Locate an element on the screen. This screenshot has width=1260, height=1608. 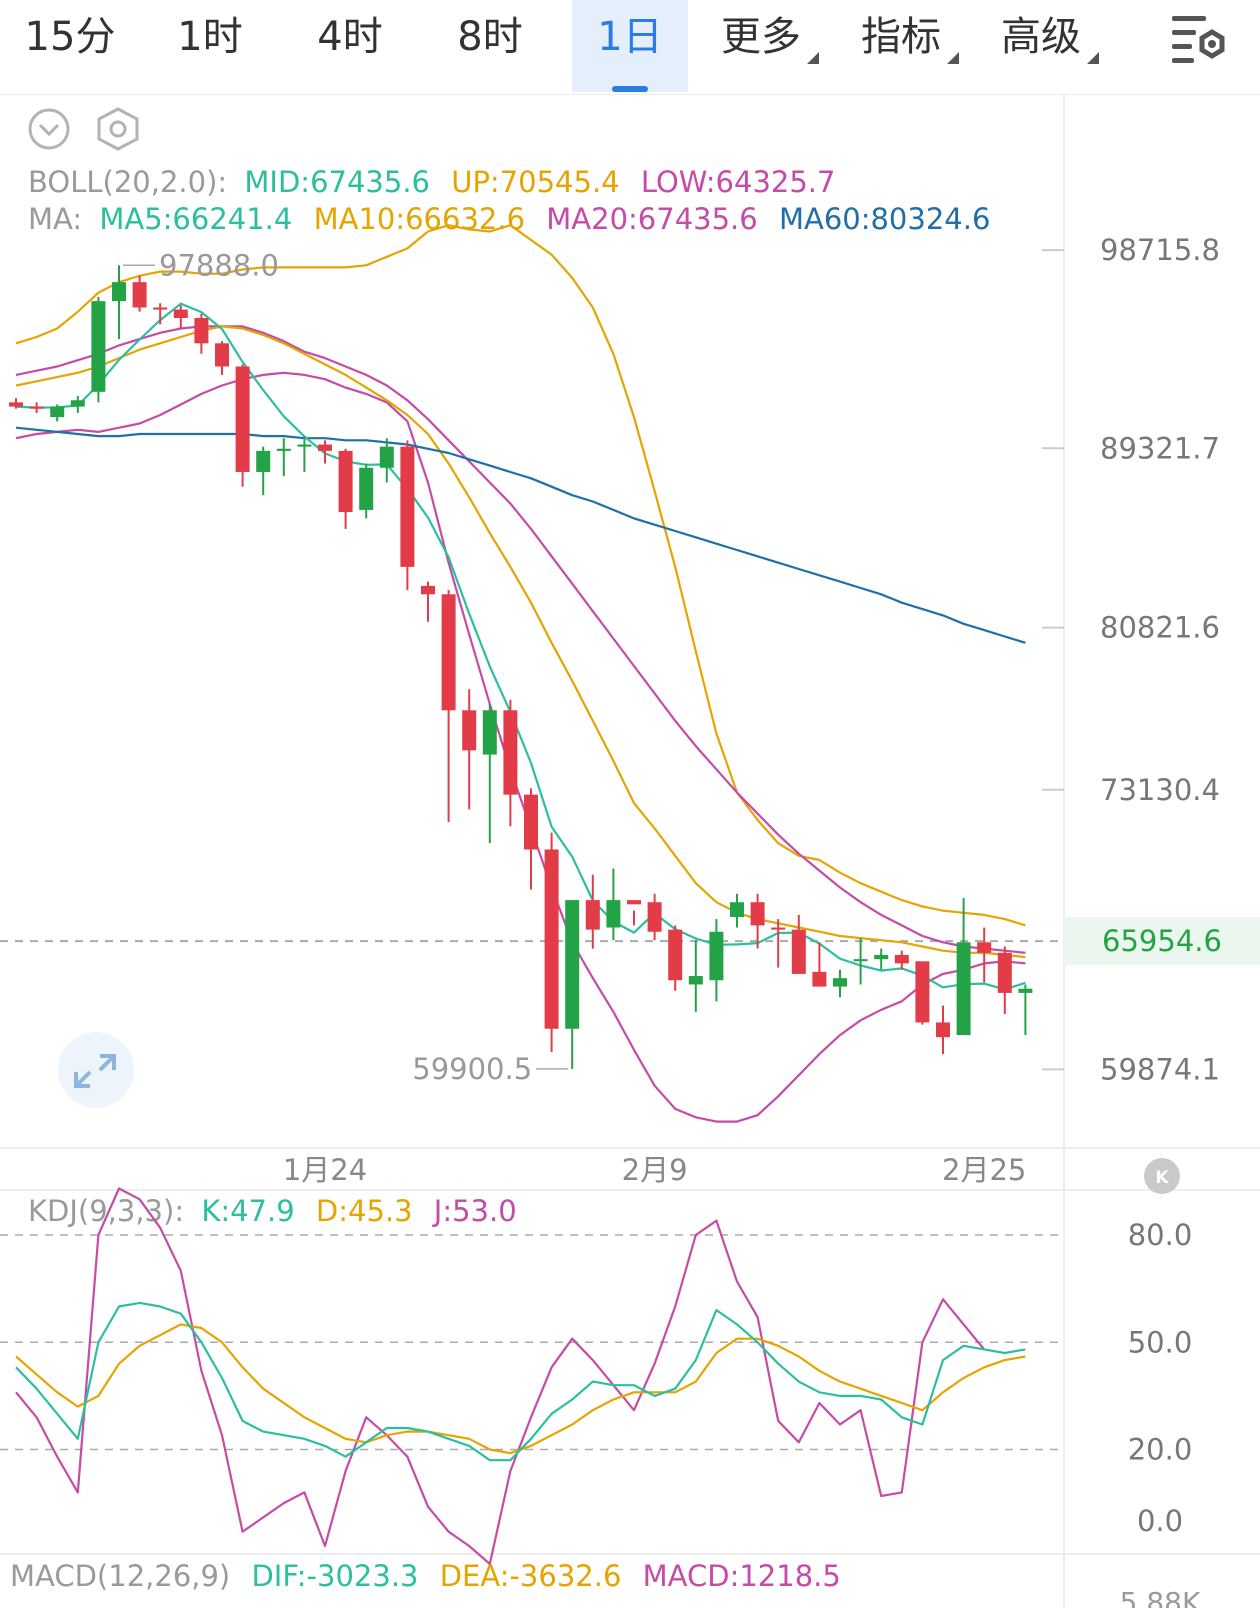
tab-5: 更多 is located at coordinates (770, 46).